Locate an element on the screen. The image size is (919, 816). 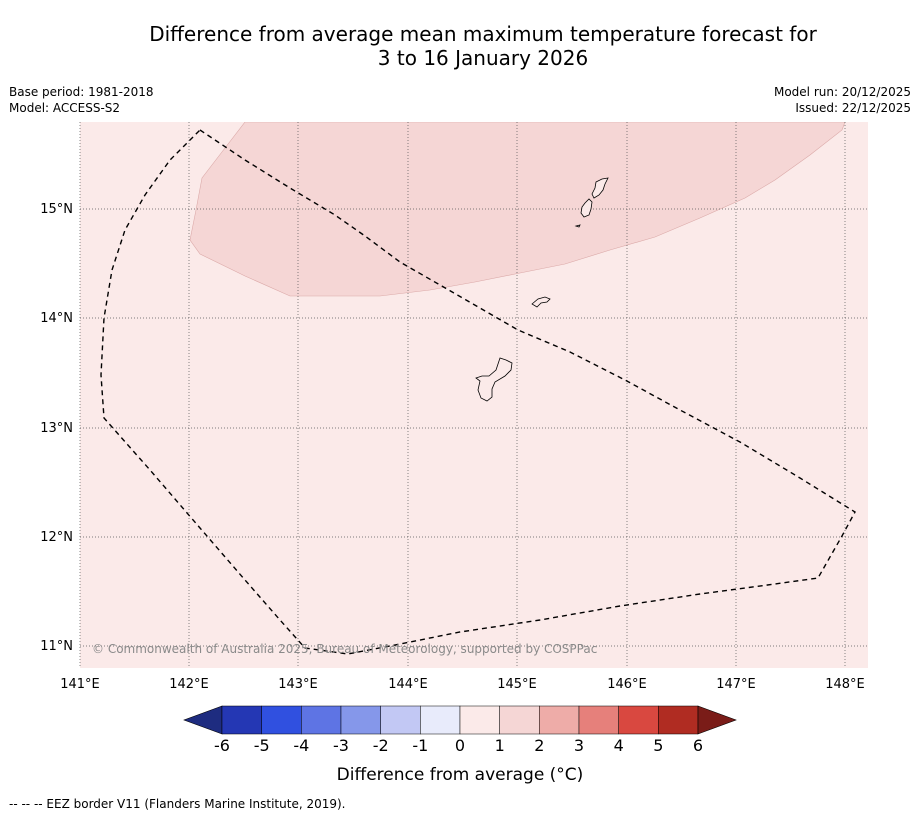
colorbar-tick-label: -6 is located at coordinates (222, 745).